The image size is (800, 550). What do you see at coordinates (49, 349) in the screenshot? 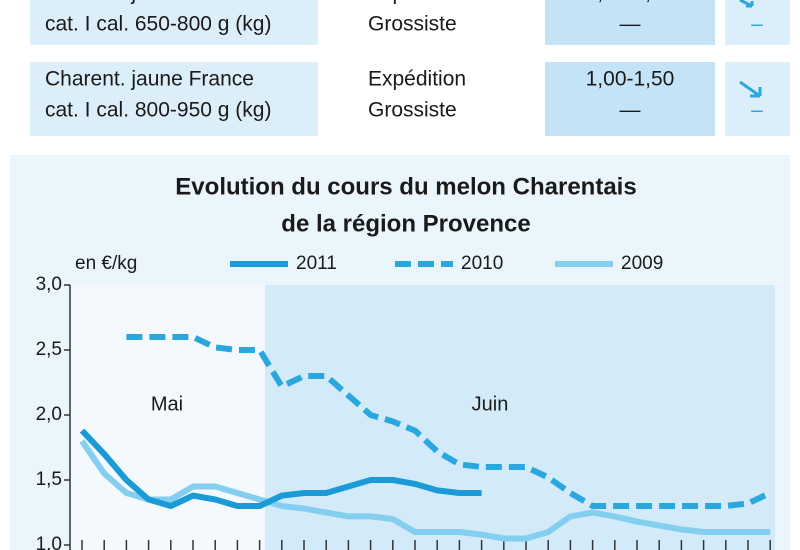
I see `y-tick-label: 2,5` at bounding box center [49, 349].